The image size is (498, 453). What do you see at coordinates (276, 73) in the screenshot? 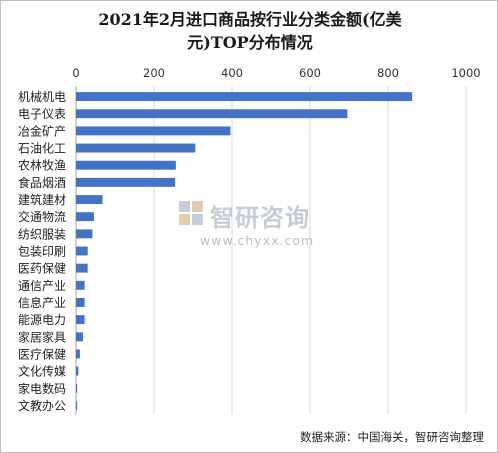
I see `x-axis-ticks: 0 200 400 600 800 1000` at bounding box center [276, 73].